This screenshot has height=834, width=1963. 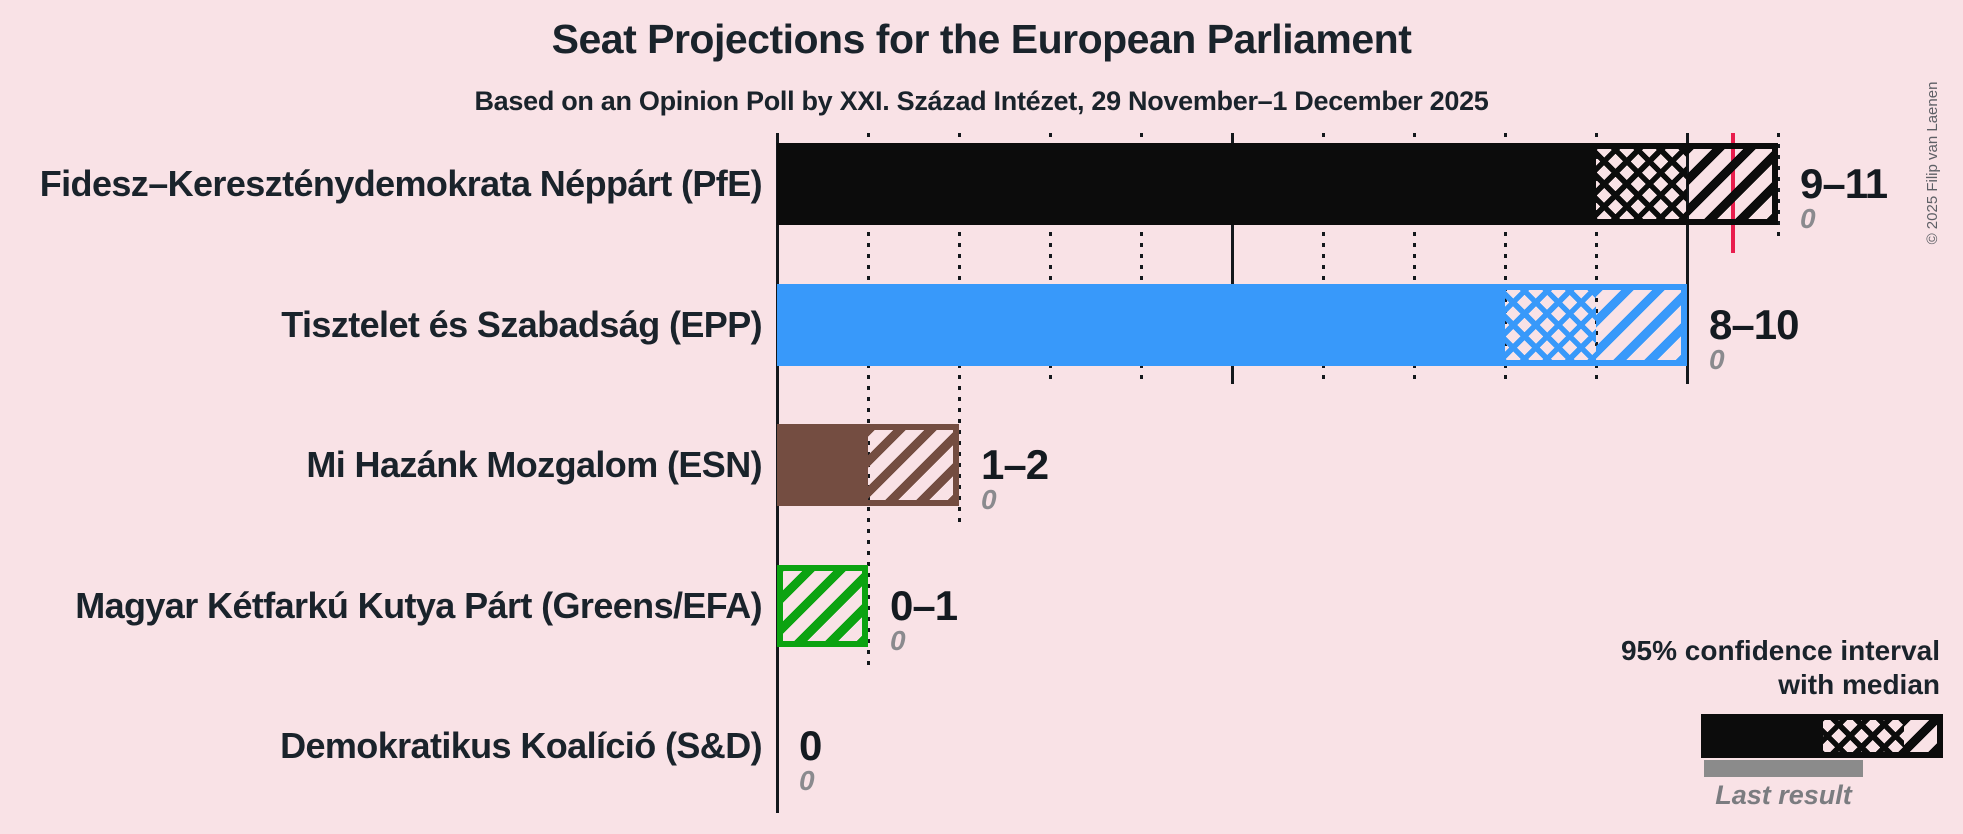 I want to click on party-label: Fidesz–Kereszténydemokrata Néppárt (PfE), so click(x=401, y=183).